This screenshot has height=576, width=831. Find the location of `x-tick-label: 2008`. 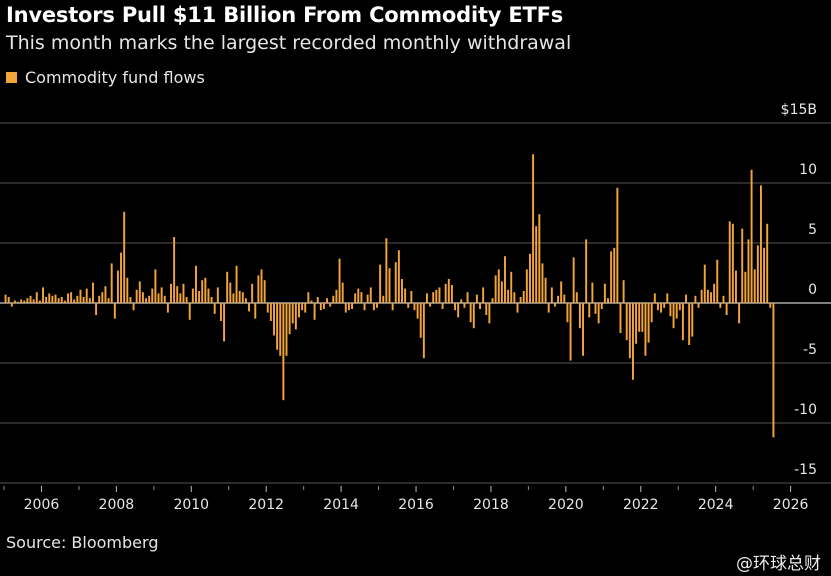

x-tick-label: 2008 is located at coordinates (117, 505).